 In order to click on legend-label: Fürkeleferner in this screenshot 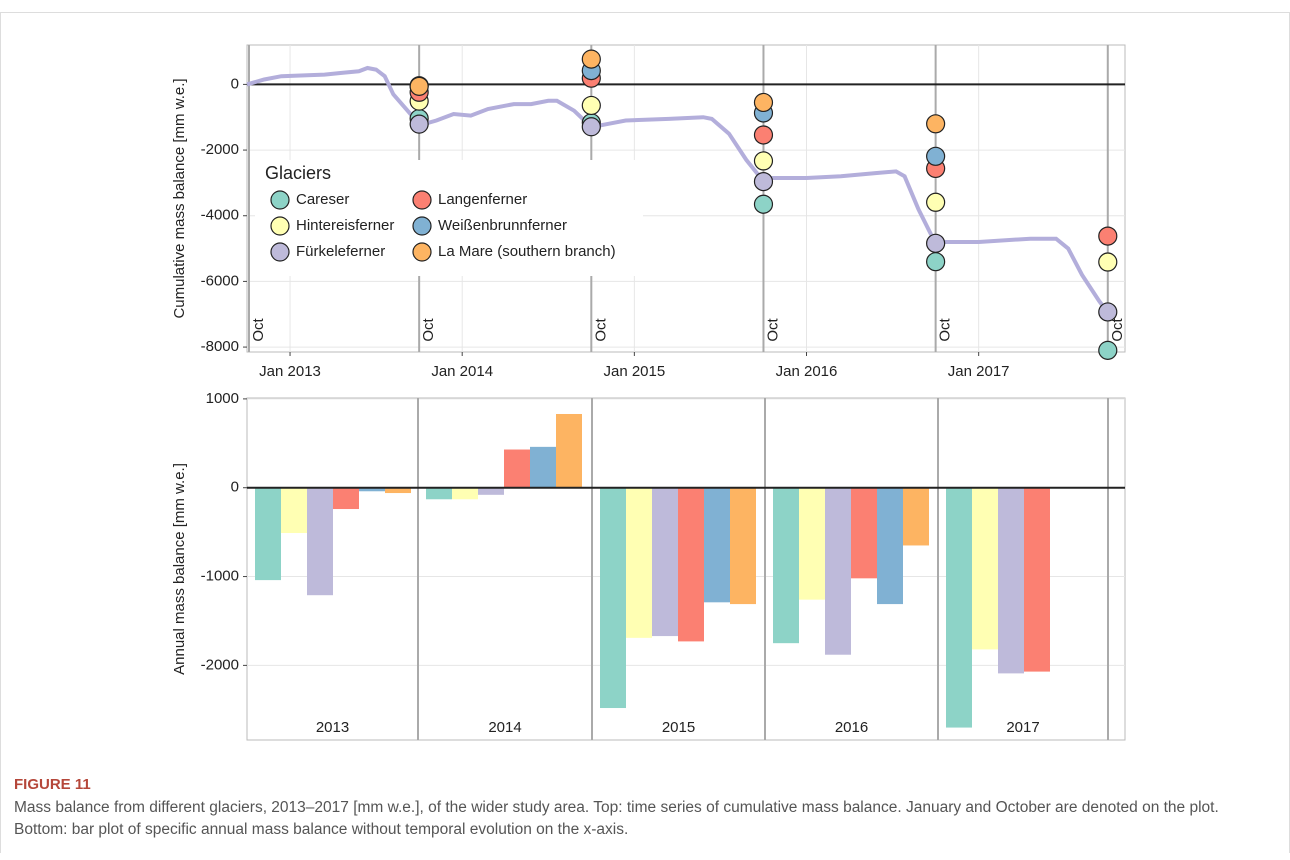, I will do `click(340, 251)`.